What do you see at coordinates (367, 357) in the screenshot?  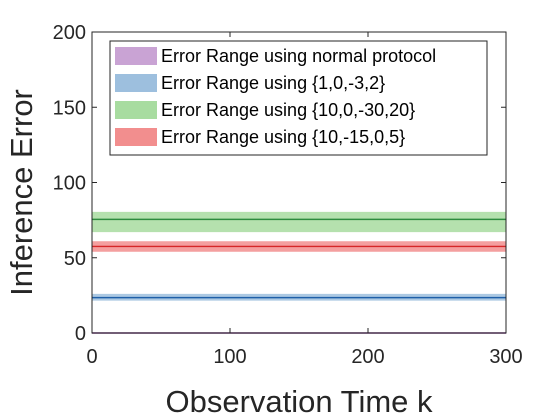 I see `x-tick-label: 200` at bounding box center [367, 357].